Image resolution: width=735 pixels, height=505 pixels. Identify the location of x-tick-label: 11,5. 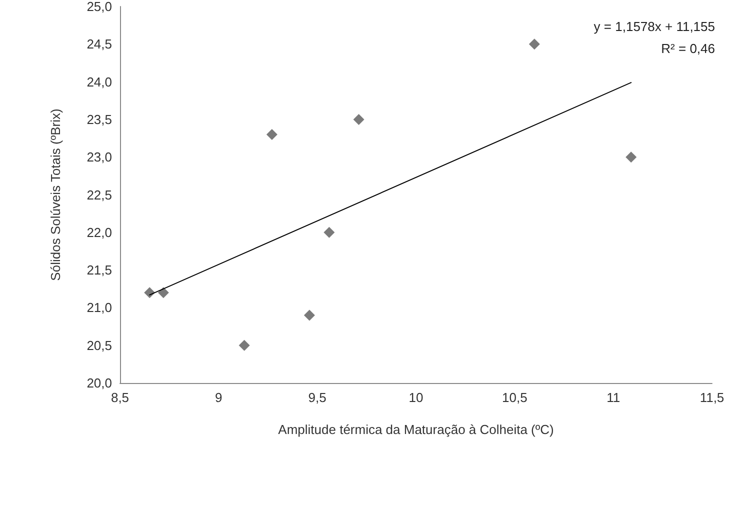
(712, 397).